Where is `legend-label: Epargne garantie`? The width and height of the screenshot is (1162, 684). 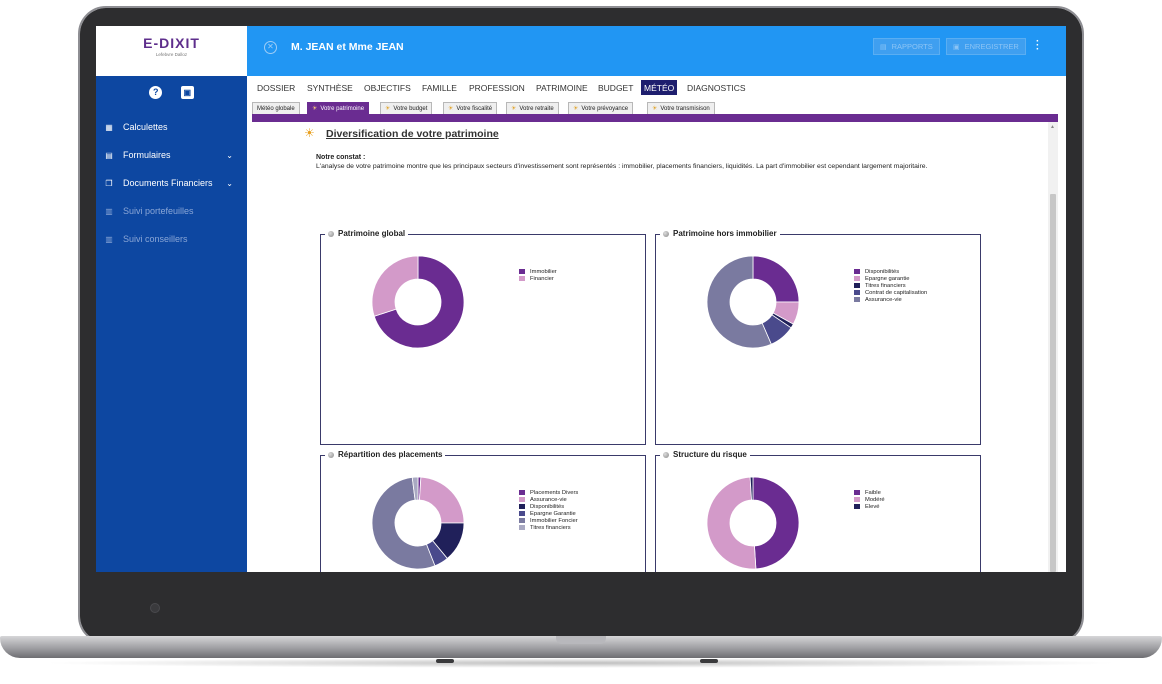
legend-label: Epargne garantie is located at coordinates (887, 278).